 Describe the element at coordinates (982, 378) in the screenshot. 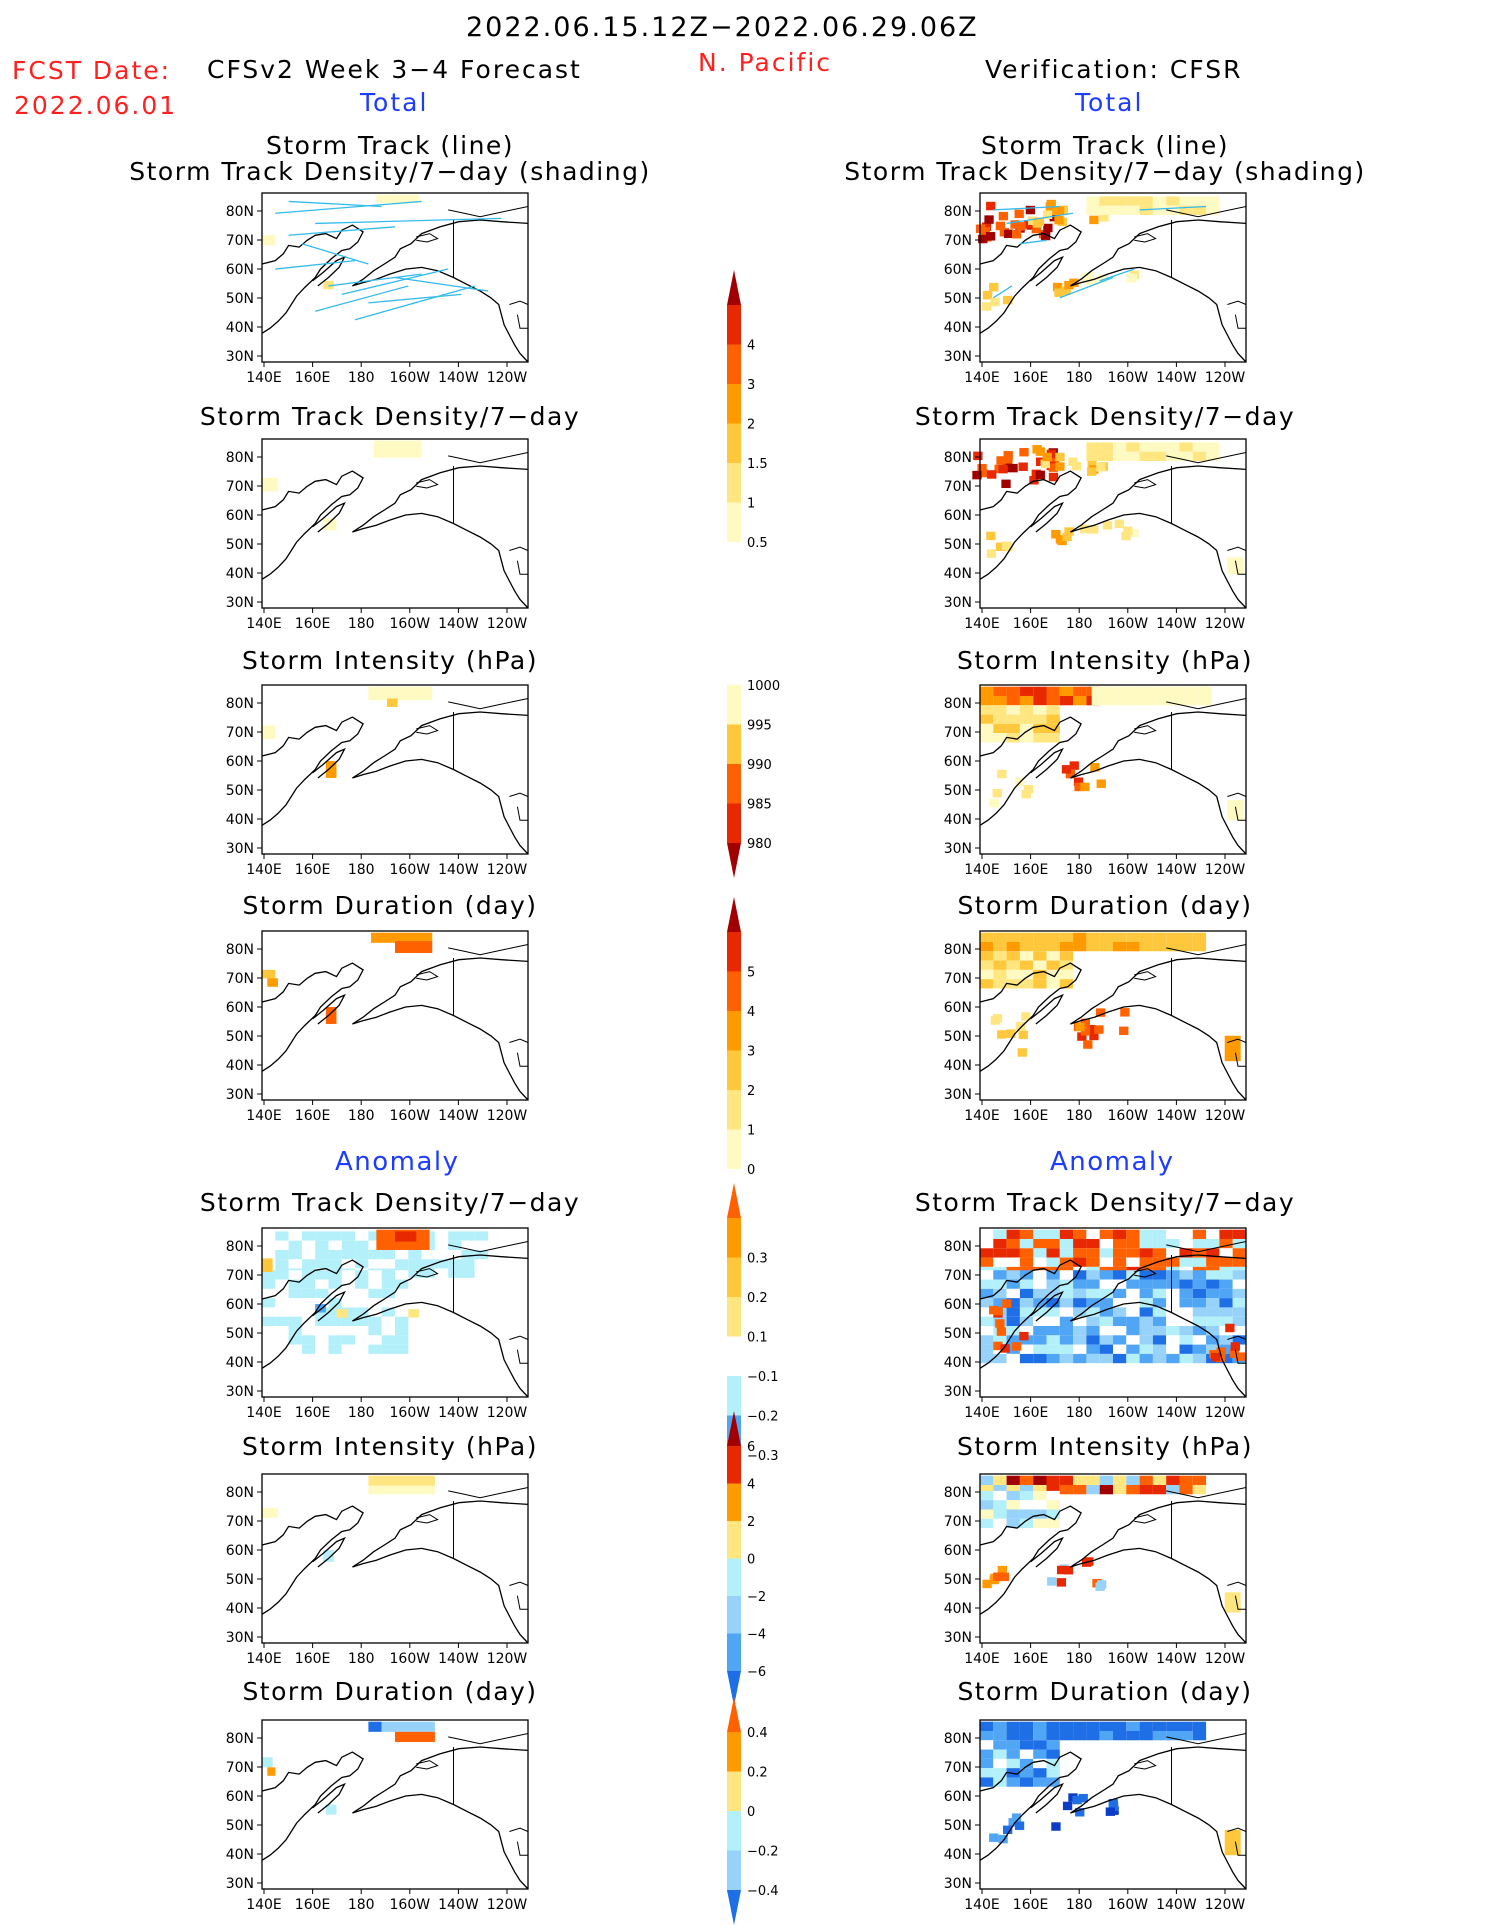

I see `lon-tick-label: 140E` at that location.